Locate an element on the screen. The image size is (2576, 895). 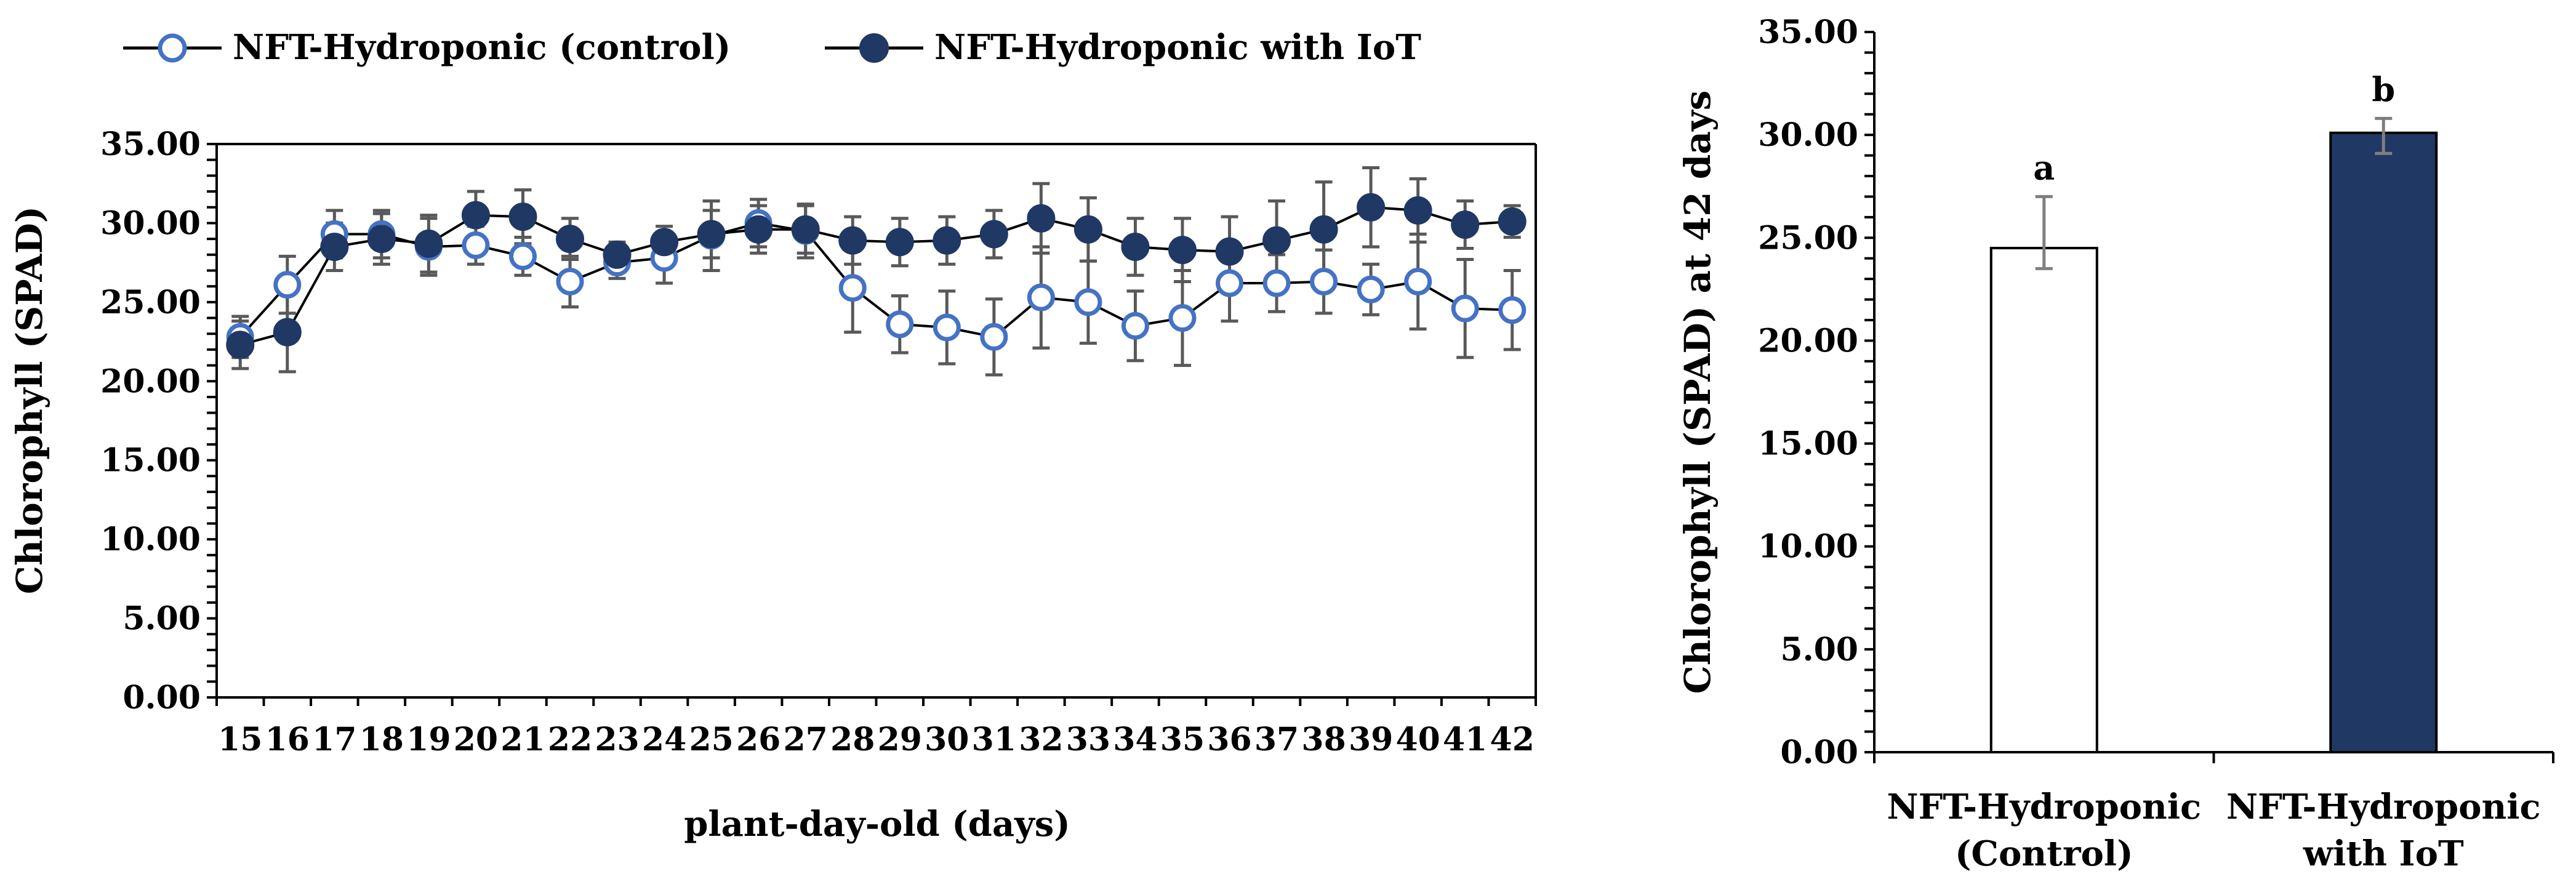
x-tick-label: 39 is located at coordinates (1371, 739).